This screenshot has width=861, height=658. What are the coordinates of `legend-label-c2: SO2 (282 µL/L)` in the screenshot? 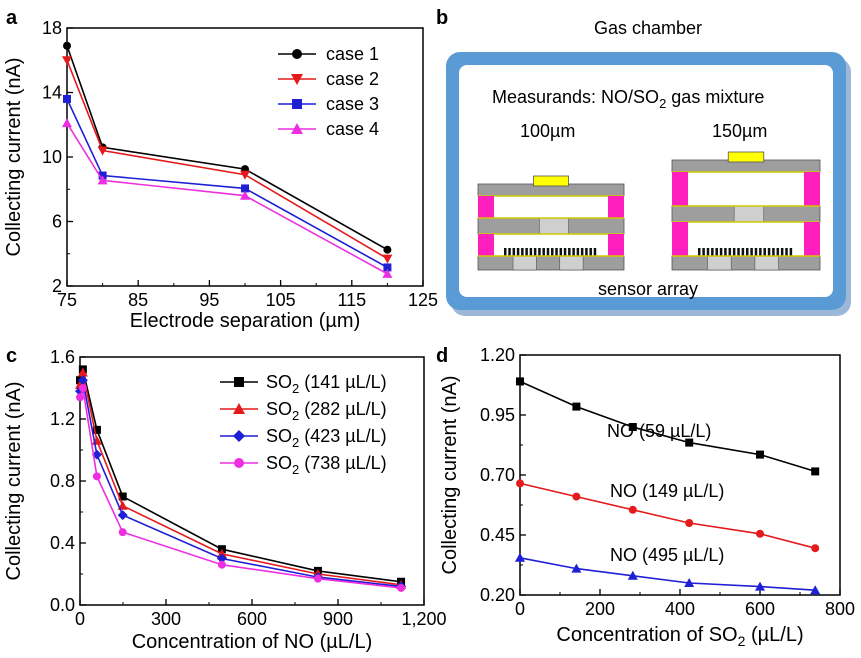 It's located at (326, 411).